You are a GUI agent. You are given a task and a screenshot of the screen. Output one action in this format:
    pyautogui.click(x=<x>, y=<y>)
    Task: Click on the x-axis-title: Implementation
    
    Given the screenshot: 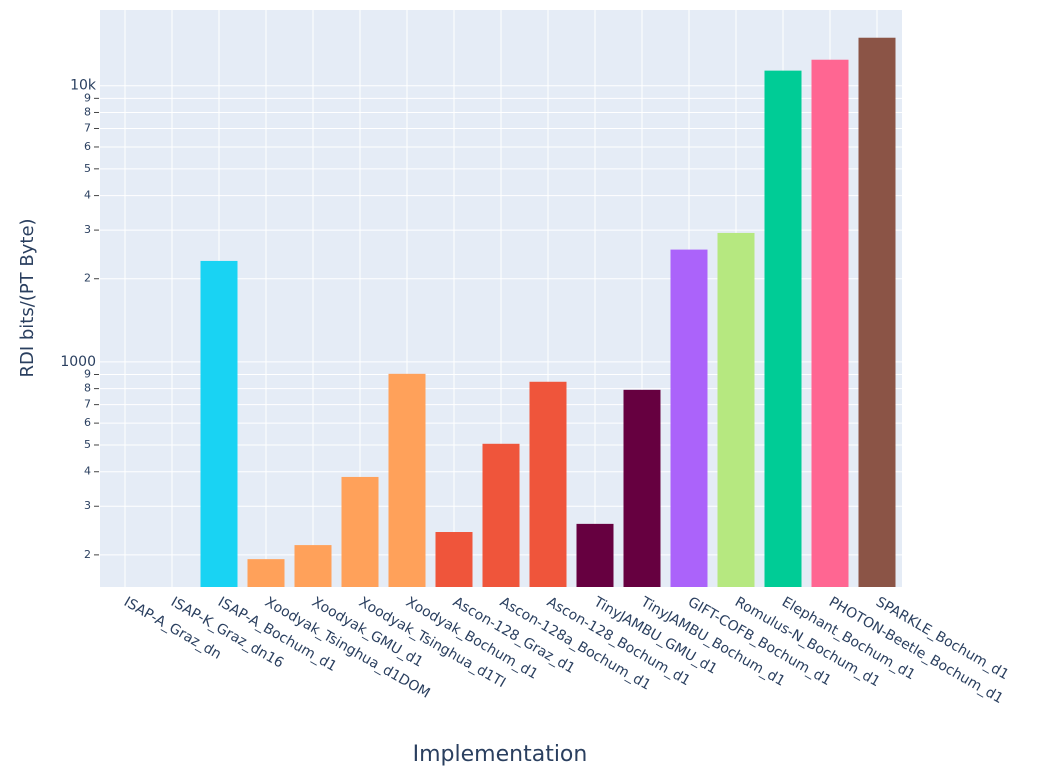 What is the action you would take?
    pyautogui.click(x=500, y=754)
    